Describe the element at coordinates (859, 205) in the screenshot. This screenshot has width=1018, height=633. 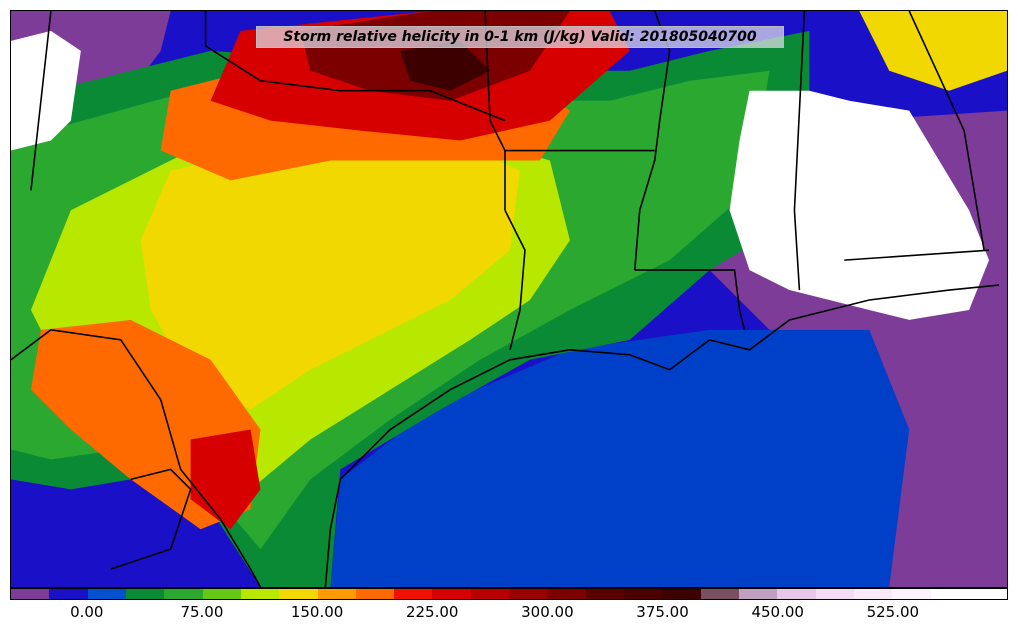
I see `white-patch-southeast` at that location.